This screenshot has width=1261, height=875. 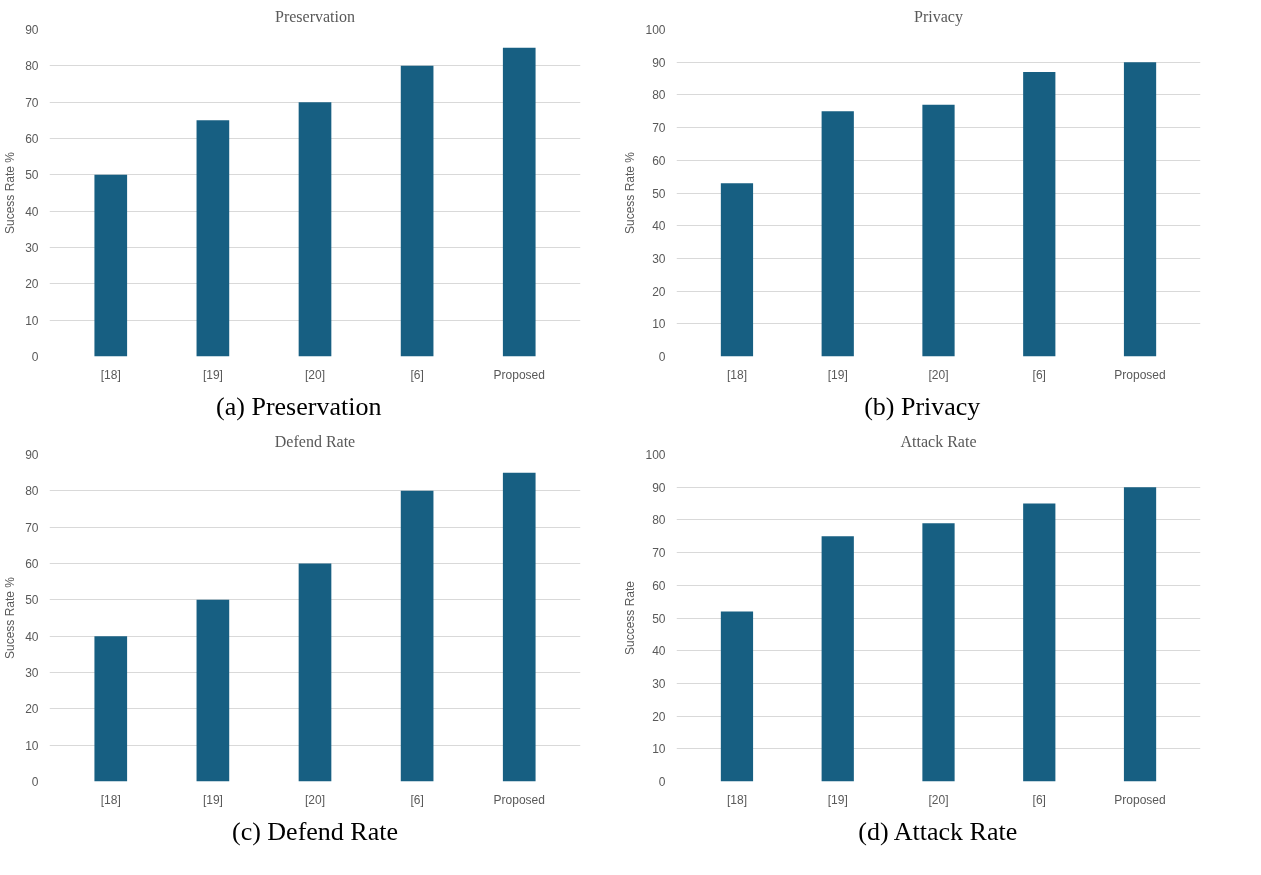 I want to click on chart-title: Defend Rate, so click(x=315, y=441).